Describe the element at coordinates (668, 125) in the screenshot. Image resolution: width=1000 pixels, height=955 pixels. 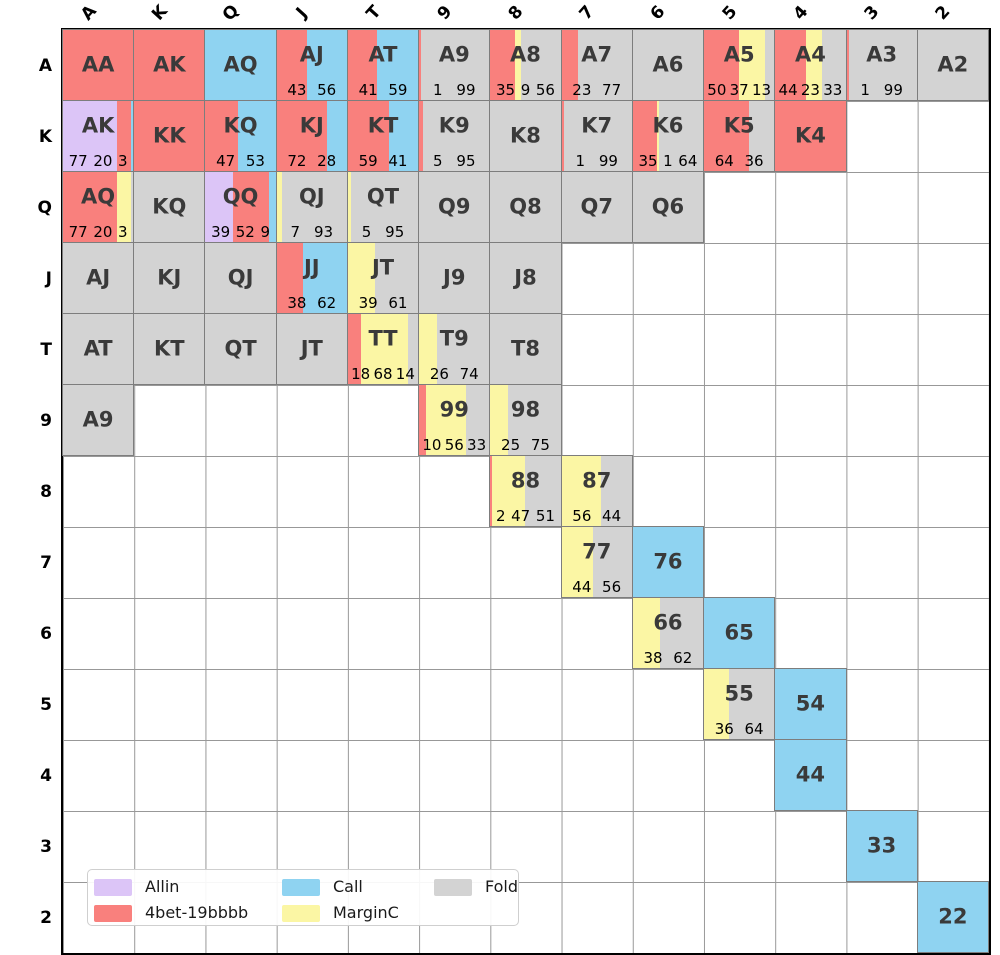
I see `hand-label: K6` at that location.